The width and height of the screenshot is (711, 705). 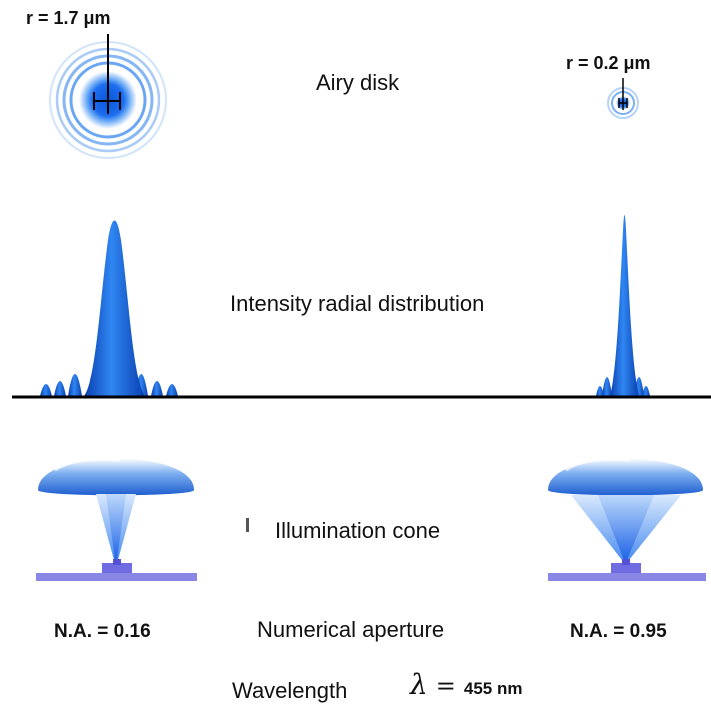 What do you see at coordinates (351, 629) in the screenshot?
I see `numerical-aperture-label: Numerical aperture` at bounding box center [351, 629].